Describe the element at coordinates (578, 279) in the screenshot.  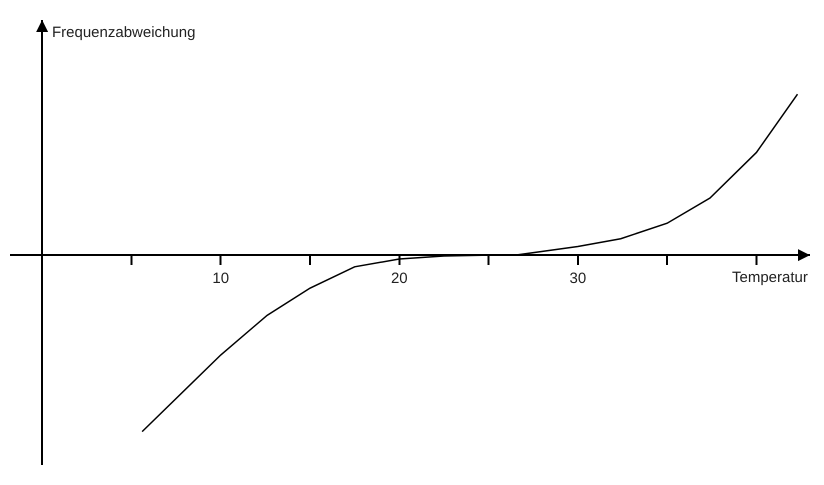
I see `x-tick-label: 30` at that location.